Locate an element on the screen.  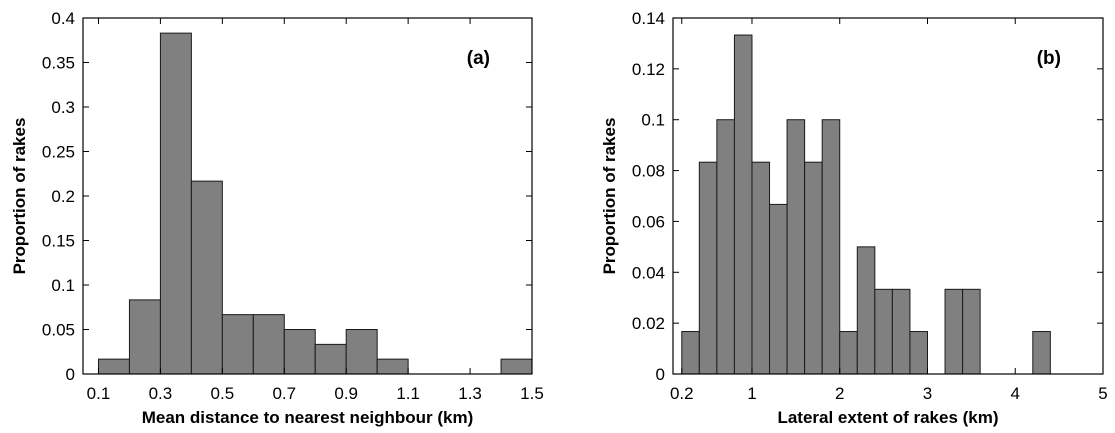
y-tick-label-b: 0.1 is located at coordinates (653, 120).